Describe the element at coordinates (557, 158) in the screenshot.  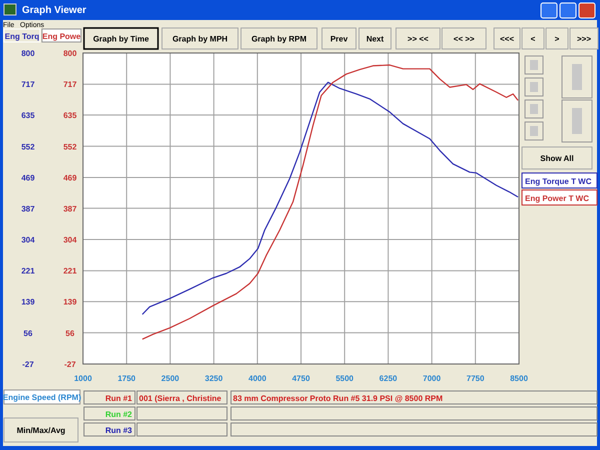
I see `text: Show All` at that location.